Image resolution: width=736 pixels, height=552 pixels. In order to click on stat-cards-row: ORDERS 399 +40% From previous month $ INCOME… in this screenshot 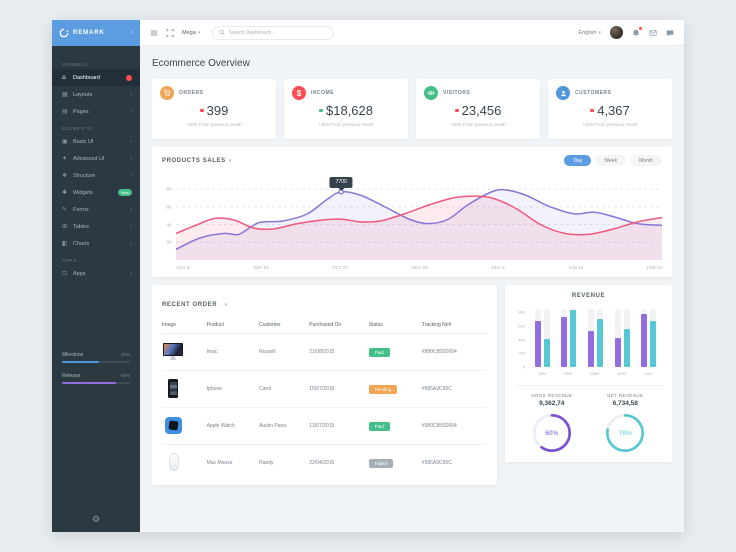, I will do `click(412, 109)`.